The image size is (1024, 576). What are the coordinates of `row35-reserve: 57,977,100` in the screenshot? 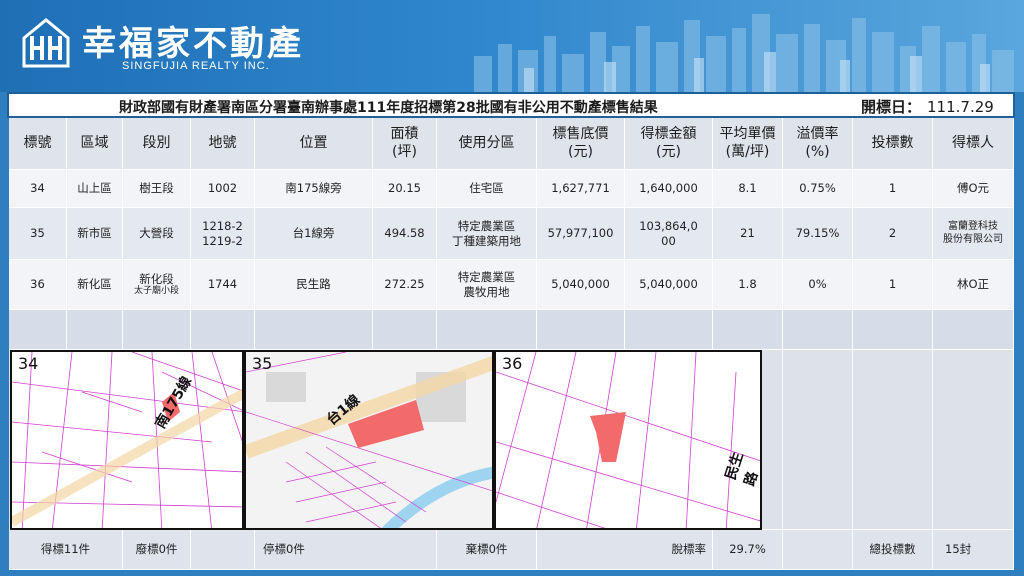 It's located at (581, 234).